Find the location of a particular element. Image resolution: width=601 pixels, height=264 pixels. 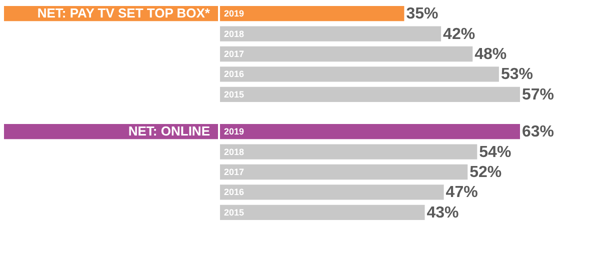

data-label: 57% is located at coordinates (538, 95).